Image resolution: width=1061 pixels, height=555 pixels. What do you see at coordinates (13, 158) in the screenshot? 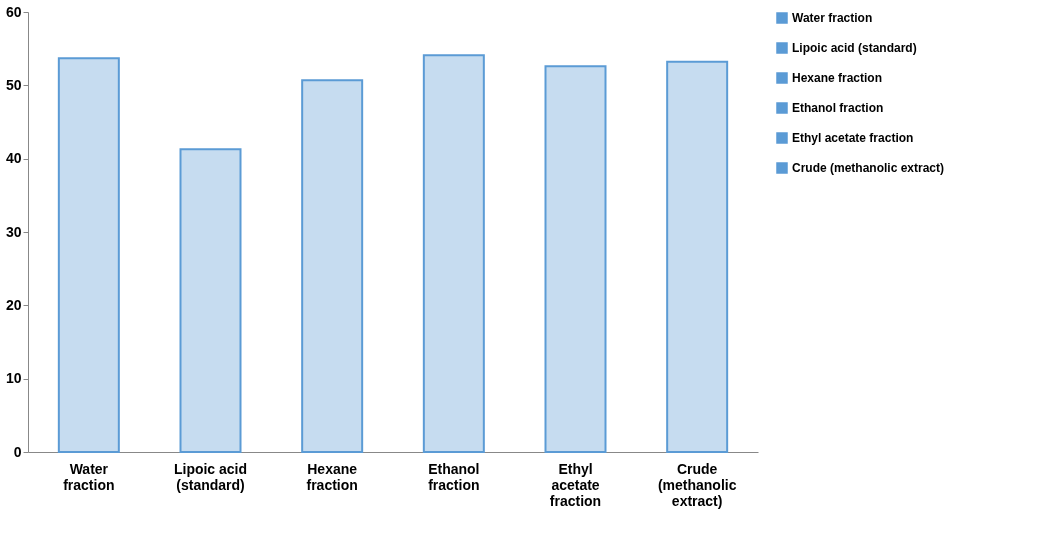
I see `y-tick-label: 40` at bounding box center [13, 158].